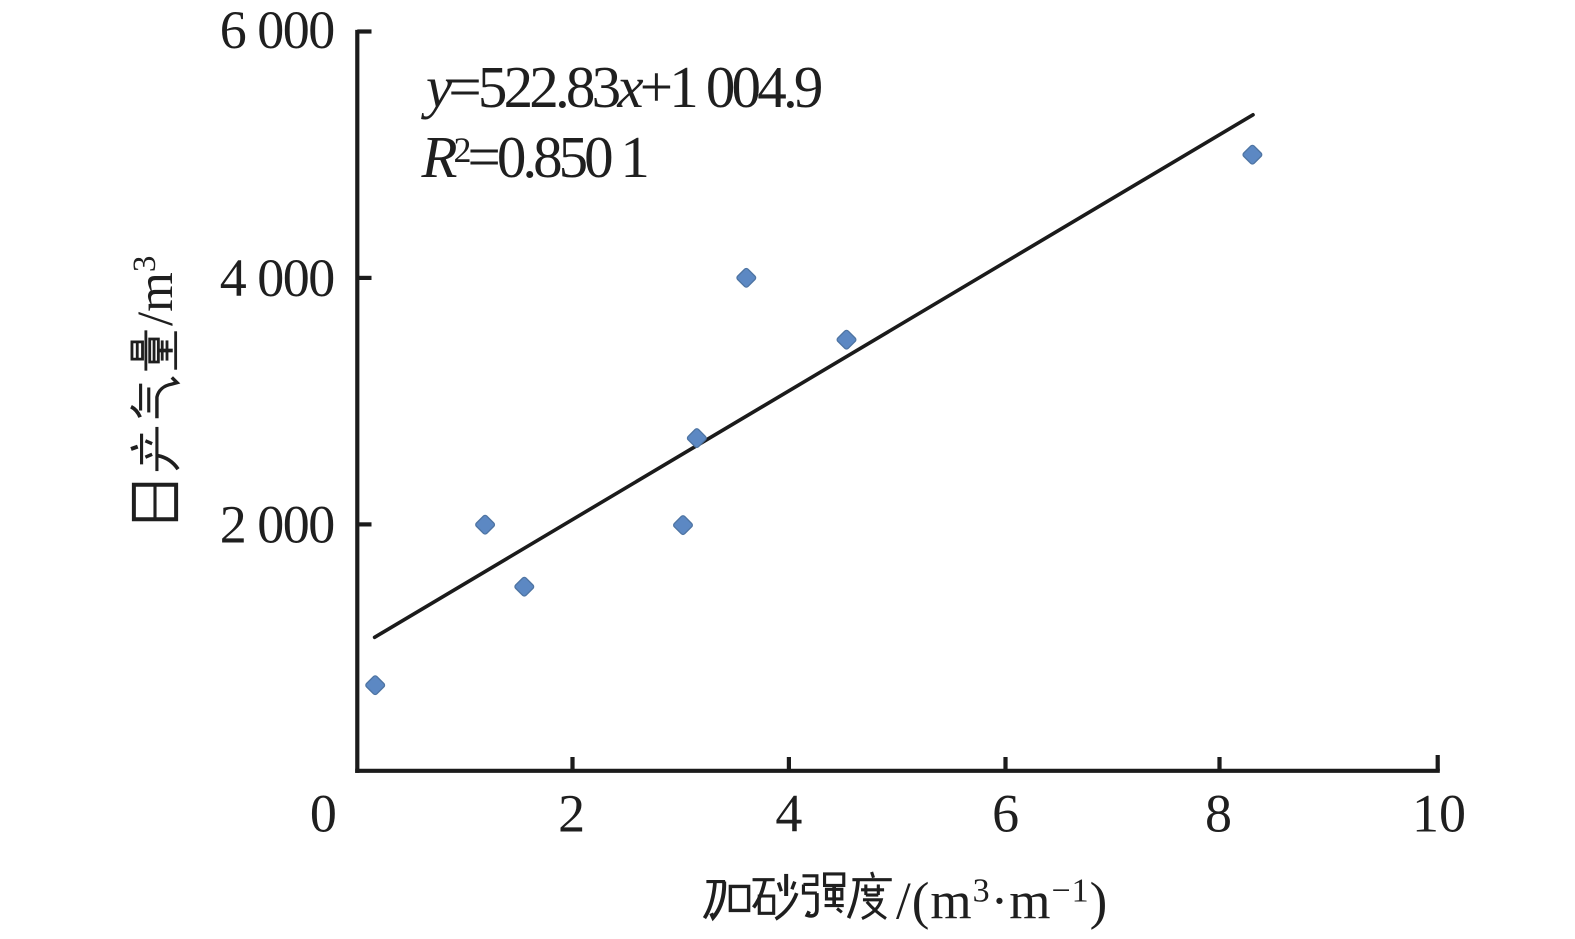 The image size is (1575, 939). Describe the element at coordinates (1005, 814) in the screenshot. I see `svg-text: 6` at that location.